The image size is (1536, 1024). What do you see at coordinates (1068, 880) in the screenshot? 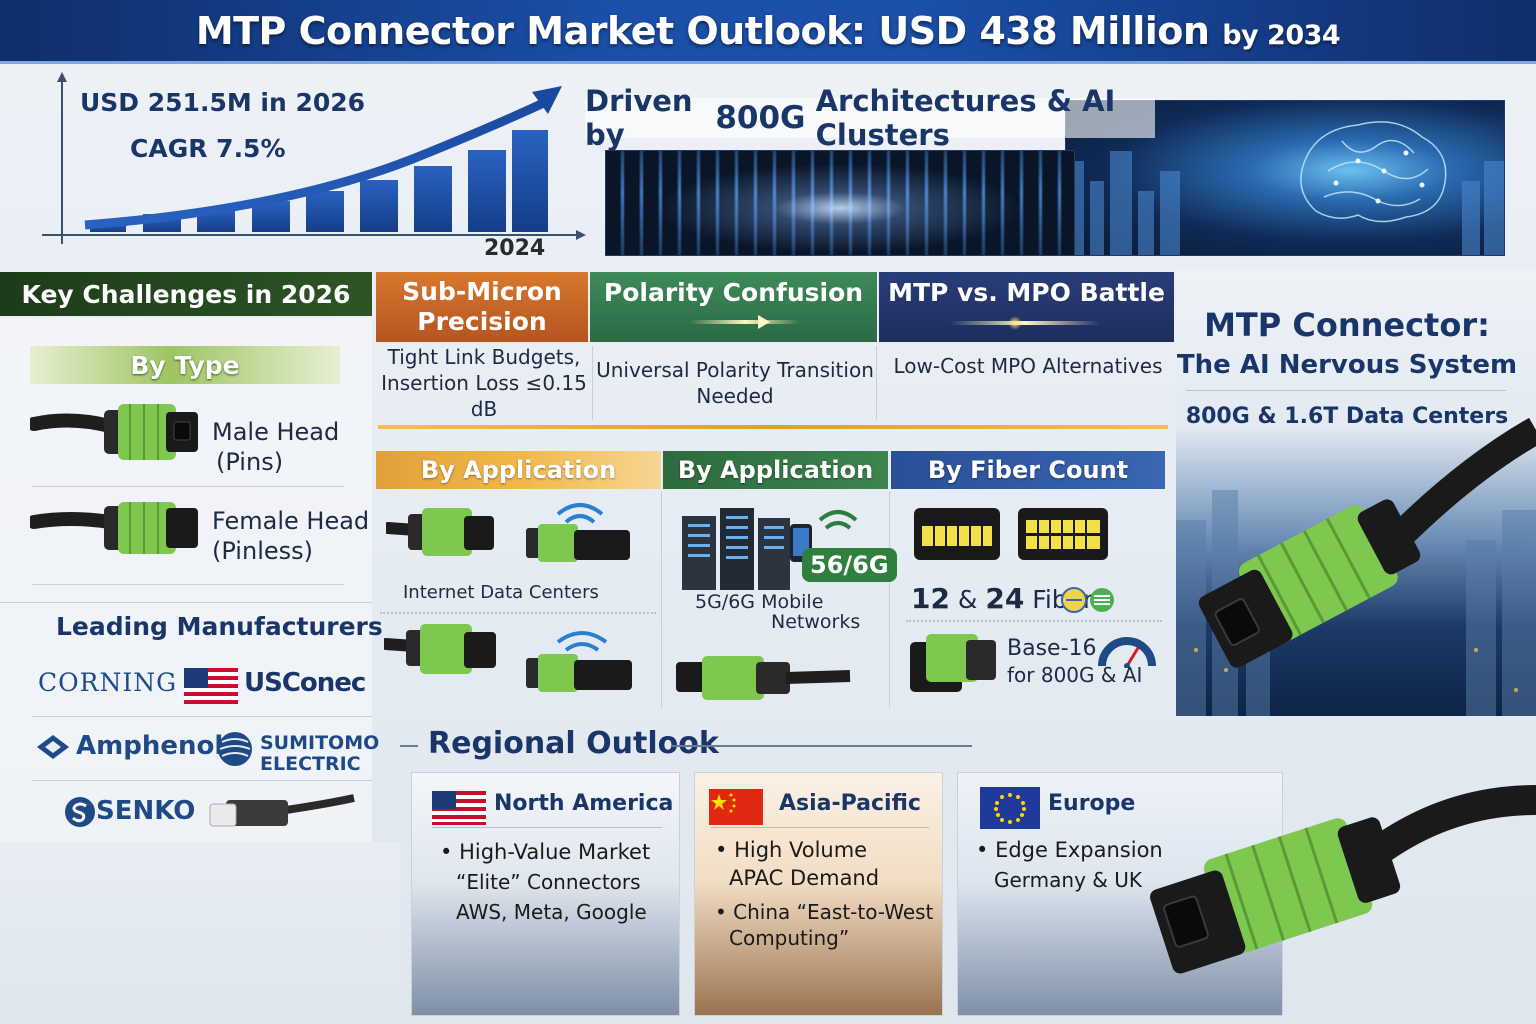
I see `region-item: Germany & UK` at bounding box center [1068, 880].